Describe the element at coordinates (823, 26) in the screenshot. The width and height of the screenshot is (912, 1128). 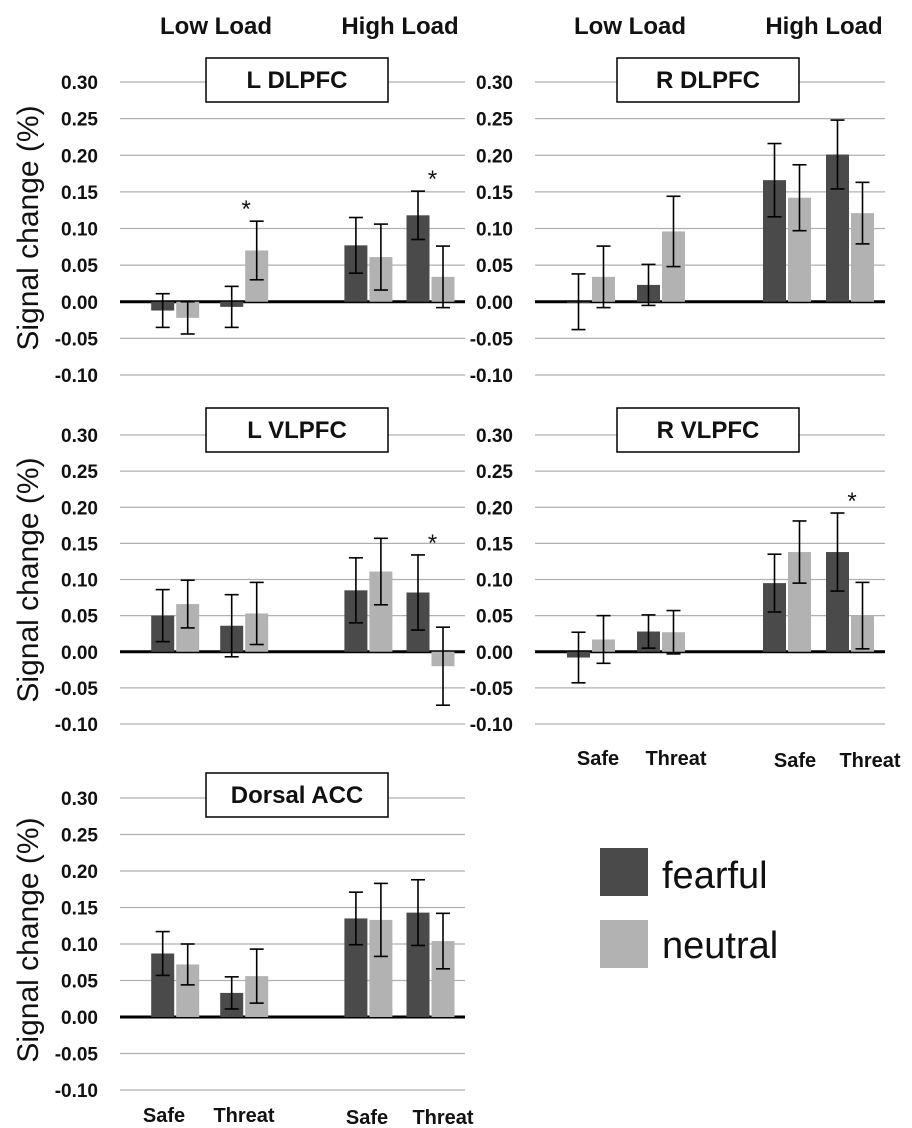
I see `header-high-load-right: High Load` at that location.